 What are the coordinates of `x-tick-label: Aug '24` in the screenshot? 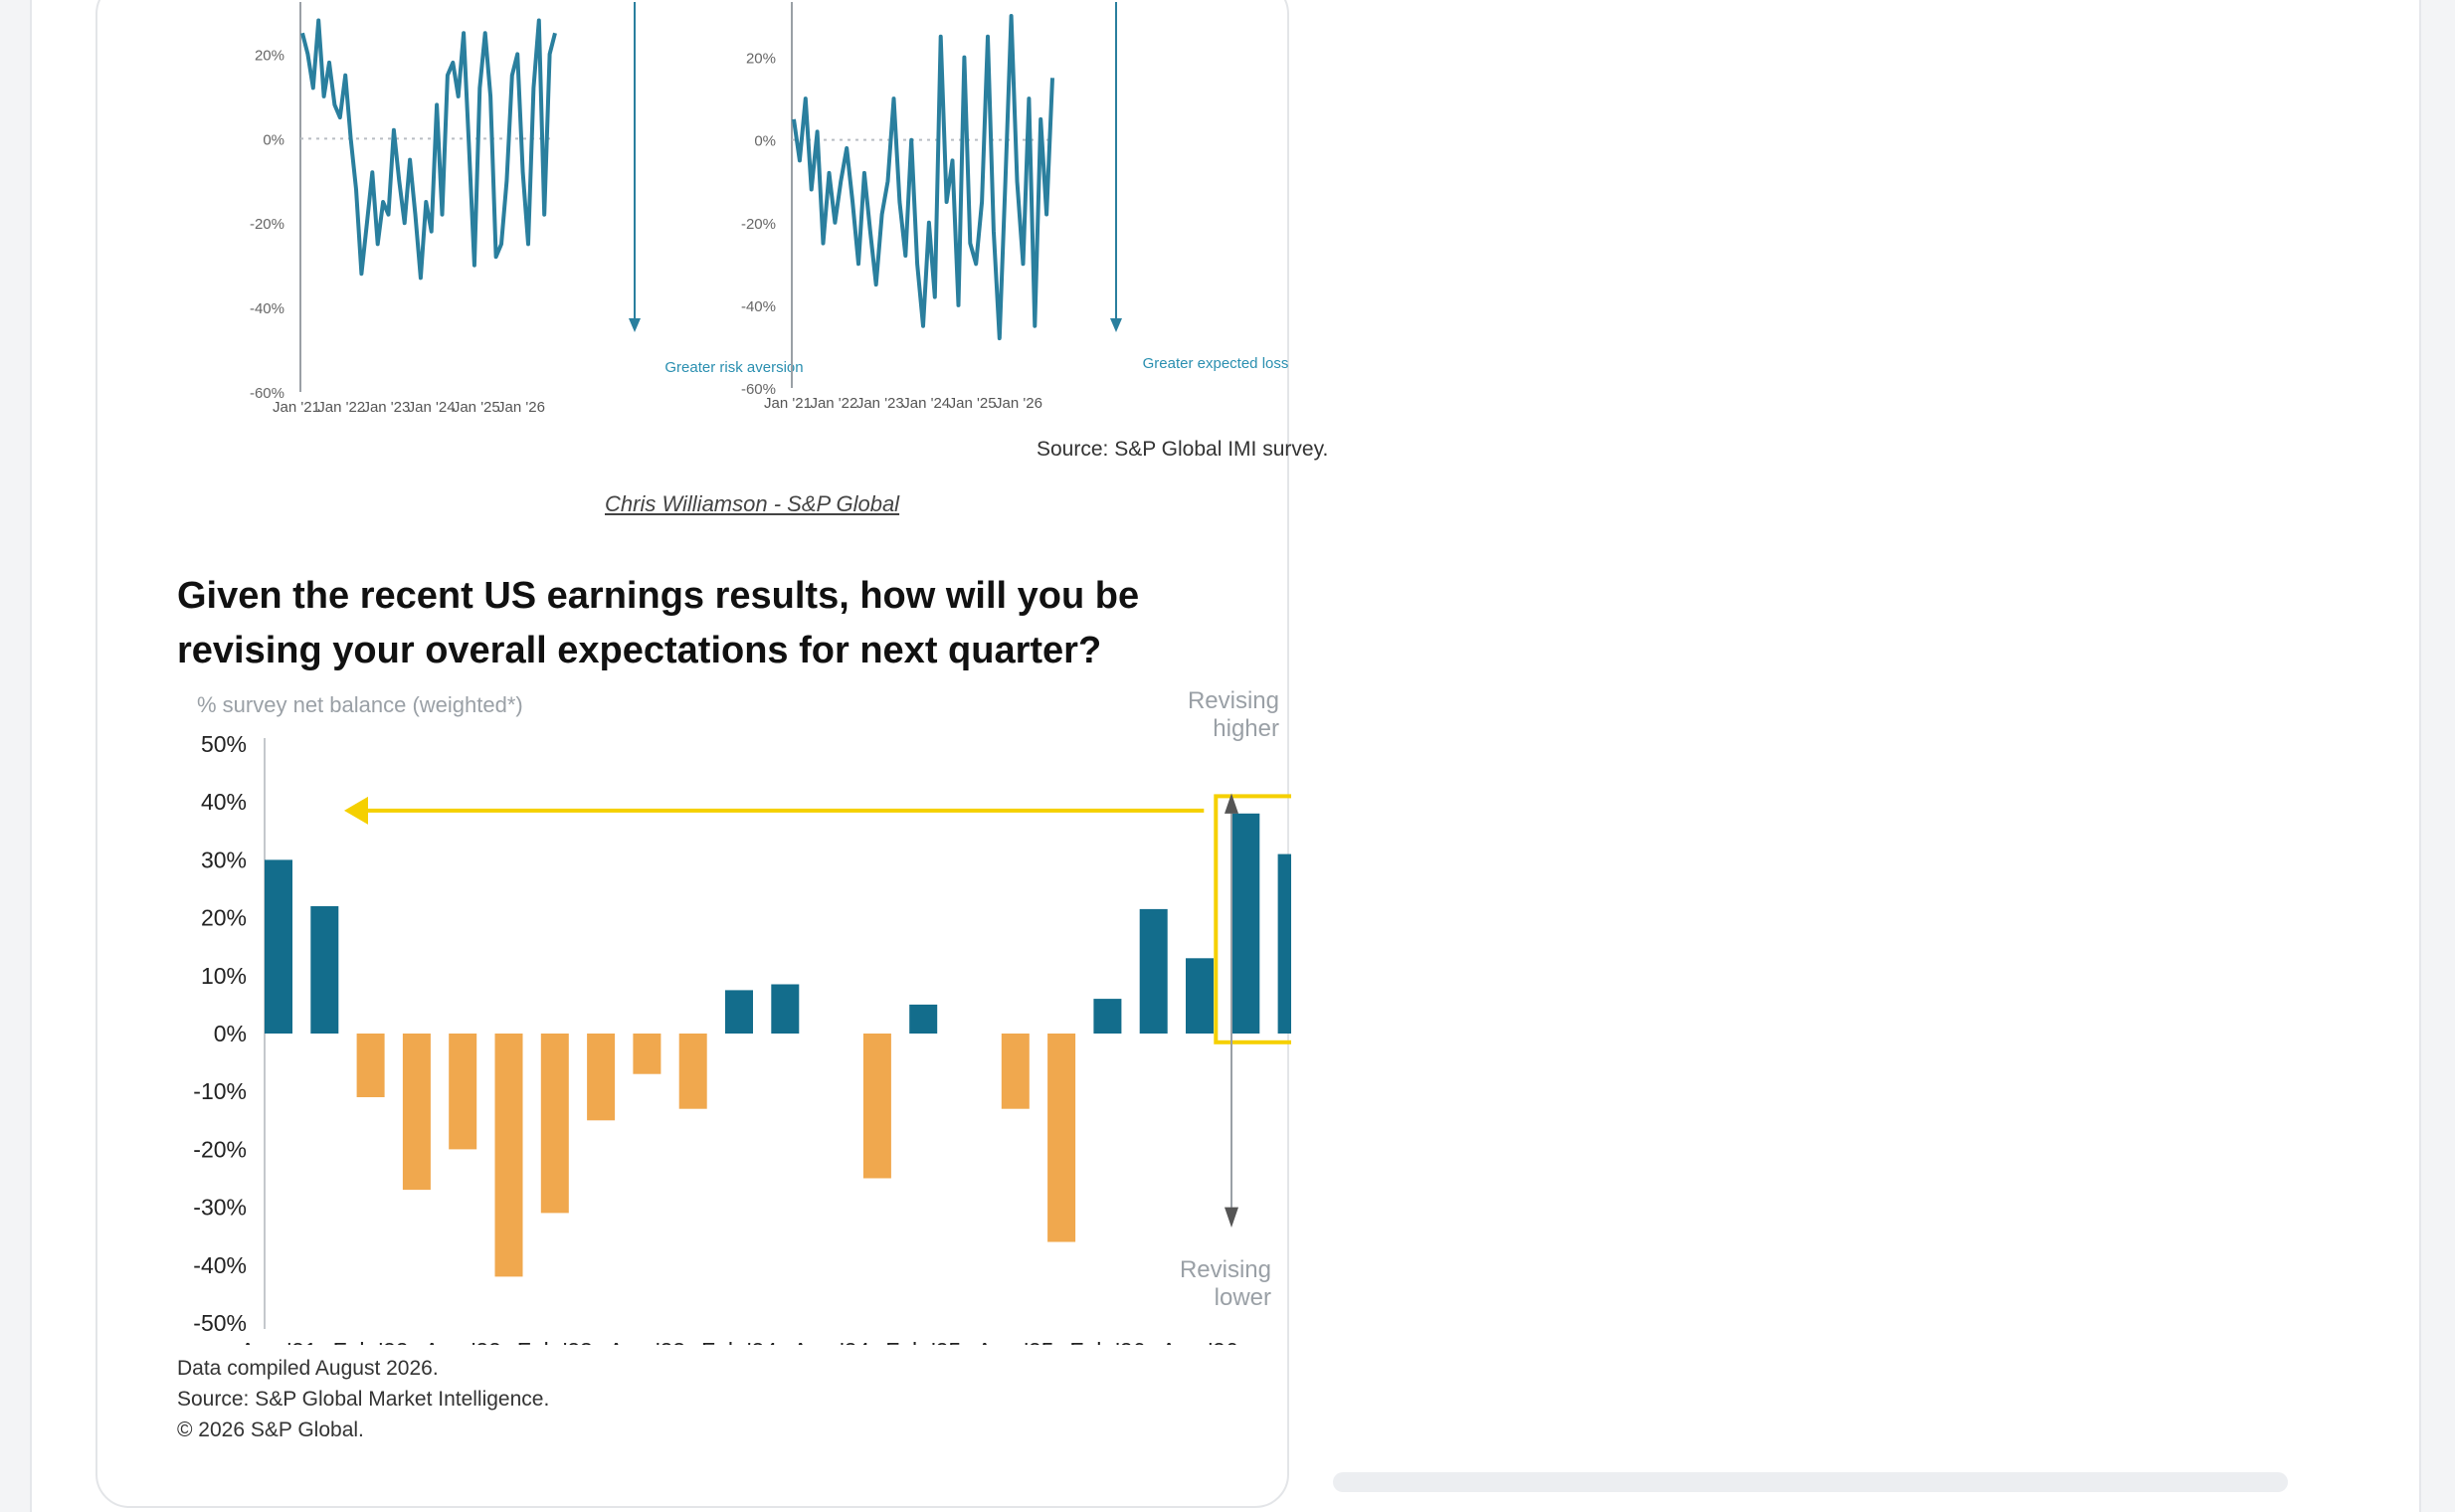 It's located at (831, 1342).